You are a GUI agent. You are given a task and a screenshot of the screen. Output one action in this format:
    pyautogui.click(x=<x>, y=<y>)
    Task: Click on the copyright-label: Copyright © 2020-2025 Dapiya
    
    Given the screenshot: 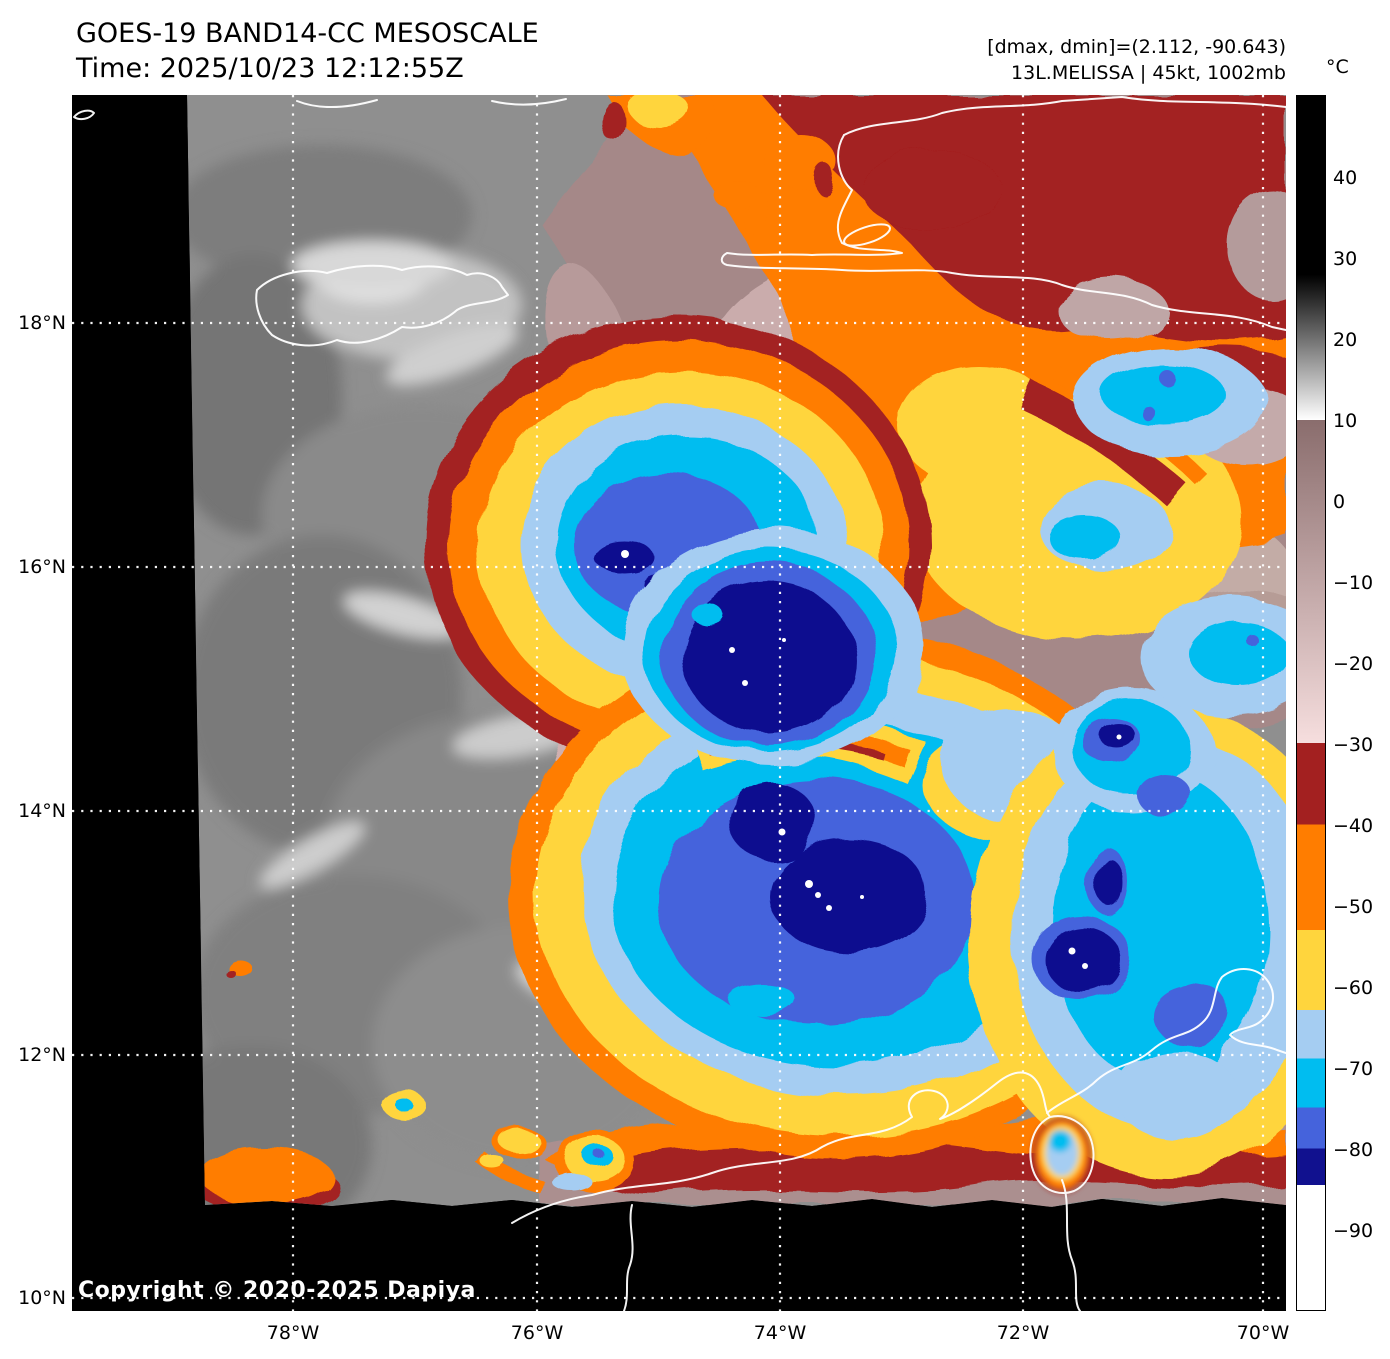 What is the action you would take?
    pyautogui.click(x=277, y=1290)
    